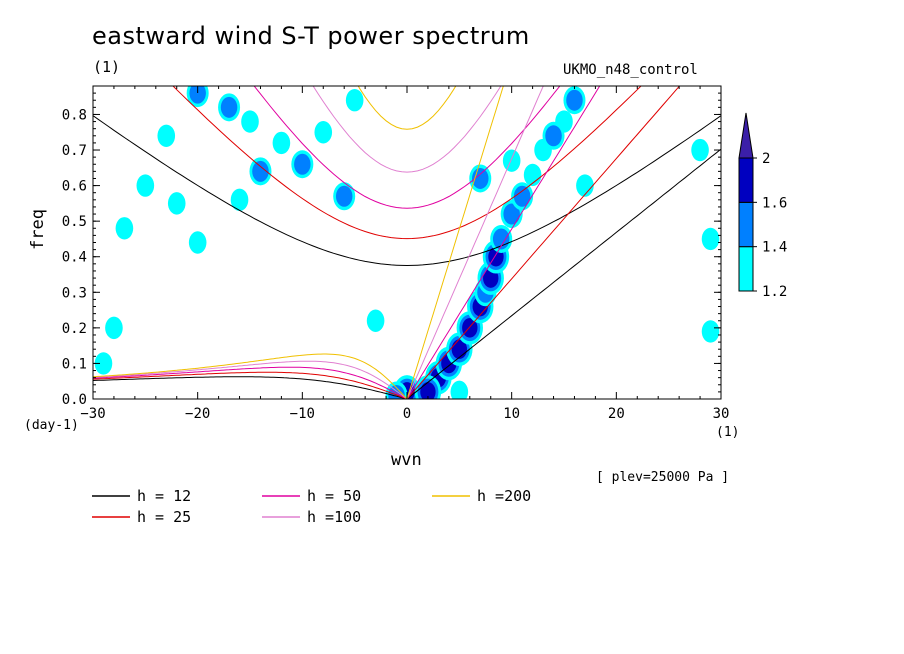  Describe the element at coordinates (164, 517) in the screenshot. I see `legend-label: h = 25` at that location.